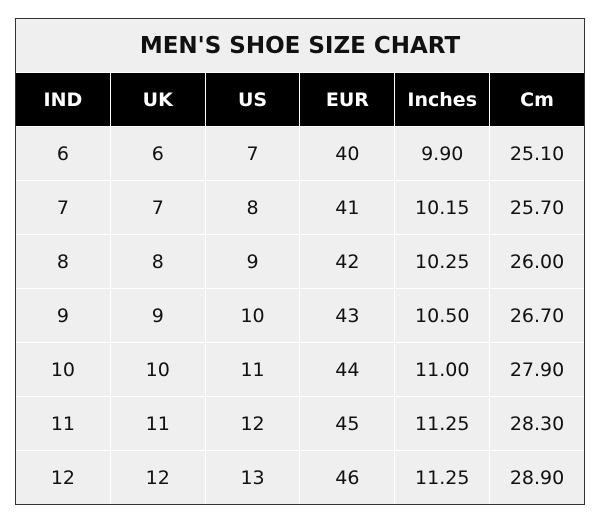 This screenshot has width=605, height=521. What do you see at coordinates (441, 261) in the screenshot?
I see `table-cell: 10.25` at bounding box center [441, 261].